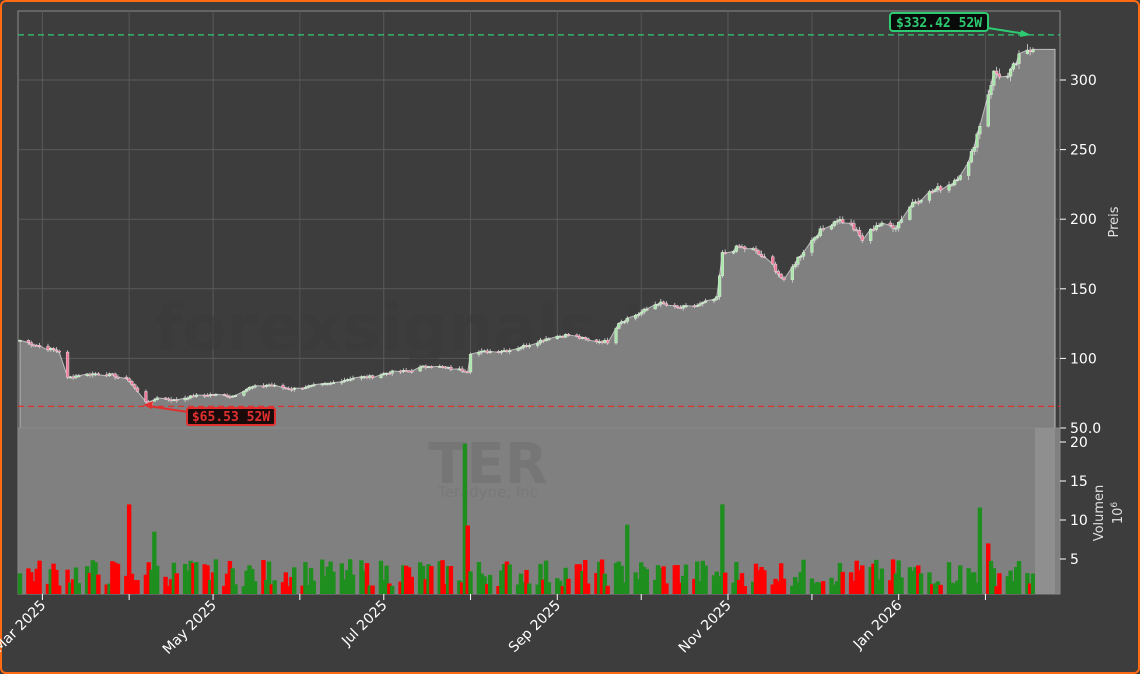  I want to click on volume-tick-label: 10, so click(1079, 521).